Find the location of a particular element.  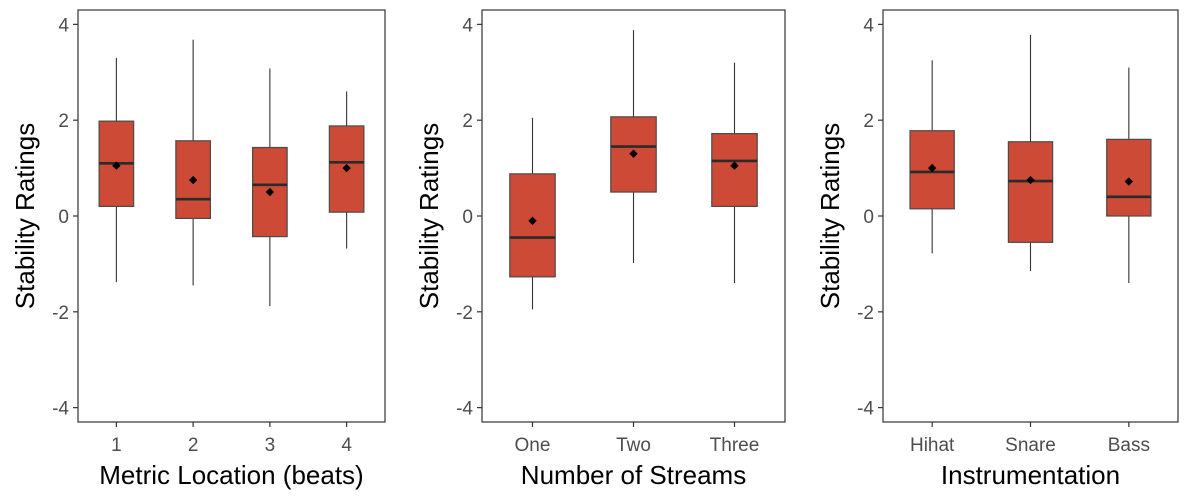

x-tick-label: 2 is located at coordinates (193, 445).